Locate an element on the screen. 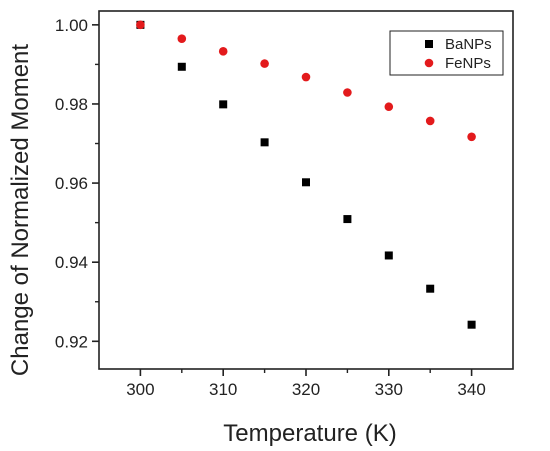 Image resolution: width=550 pixels, height=451 pixels. x-tick-label: 330 is located at coordinates (389, 389).